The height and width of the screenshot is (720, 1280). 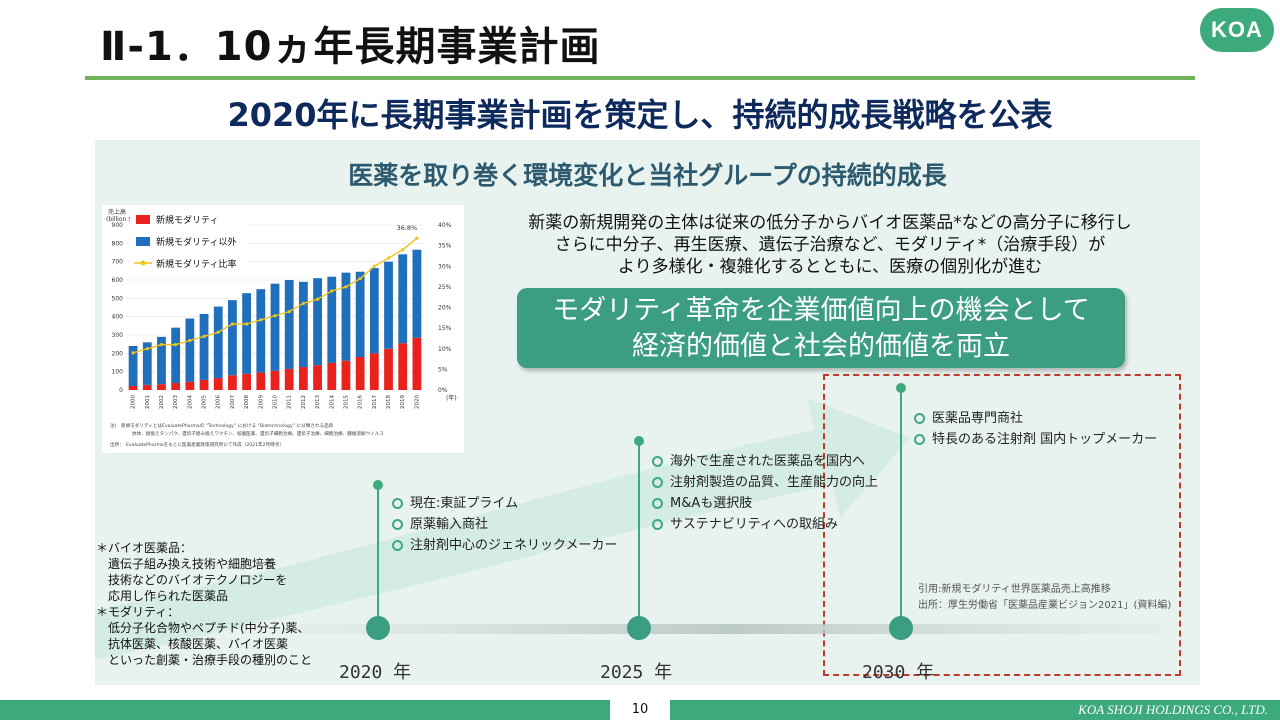 I want to click on year-label-2030: 2030 年, so click(x=898, y=672).